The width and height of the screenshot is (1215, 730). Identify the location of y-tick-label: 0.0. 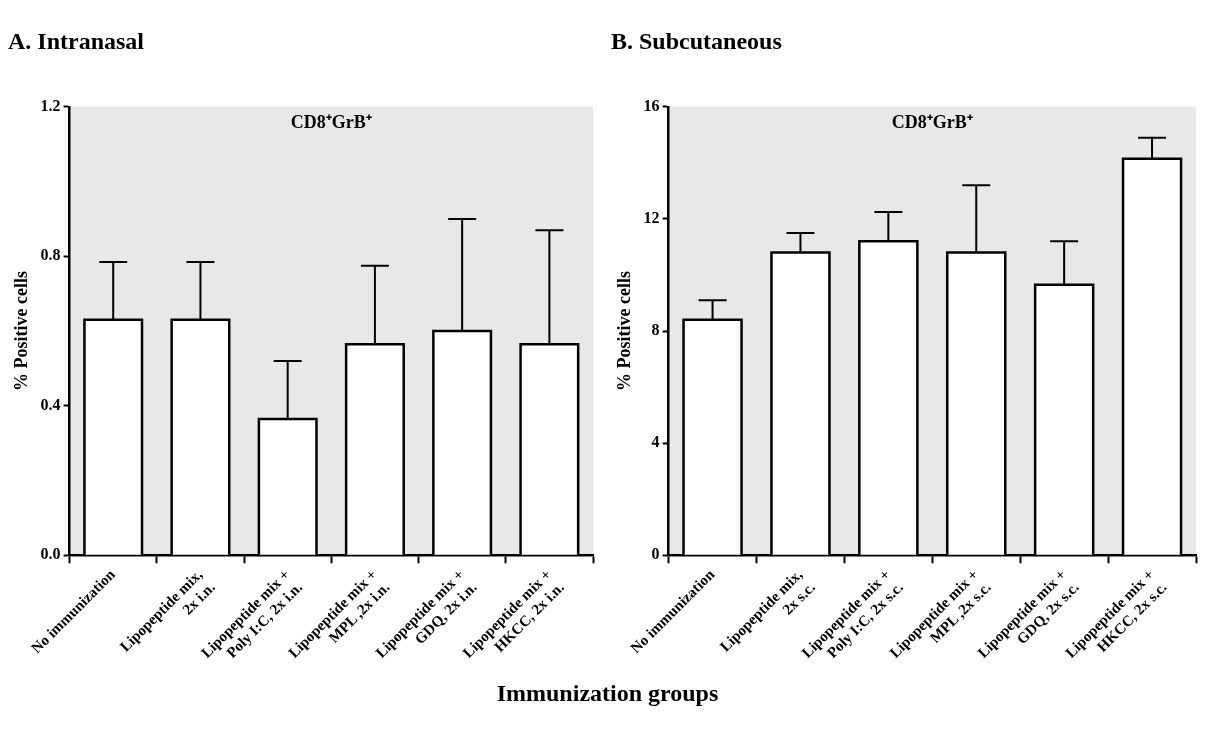
(50, 554).